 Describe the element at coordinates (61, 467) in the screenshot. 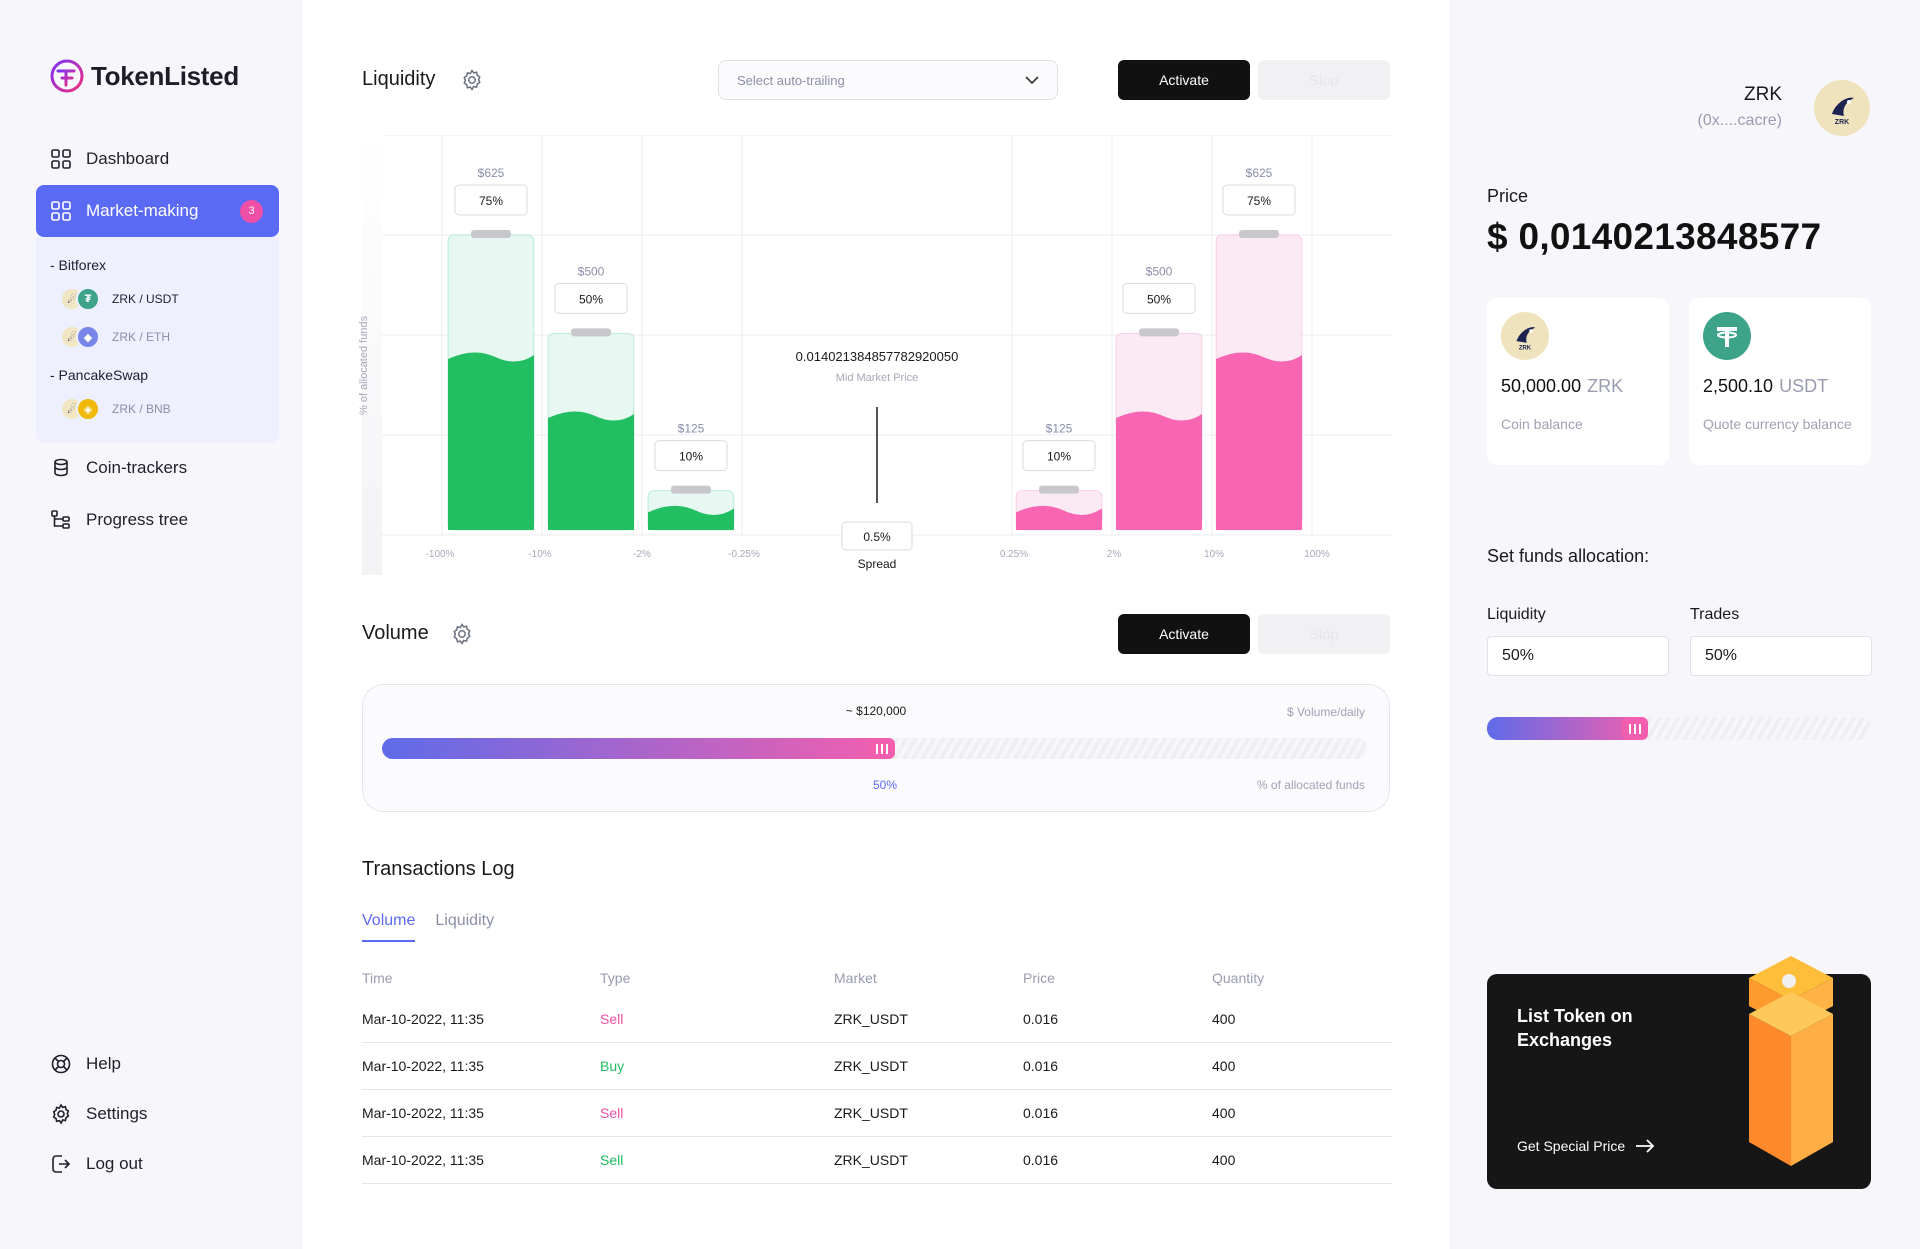

I see `coins-icon` at that location.